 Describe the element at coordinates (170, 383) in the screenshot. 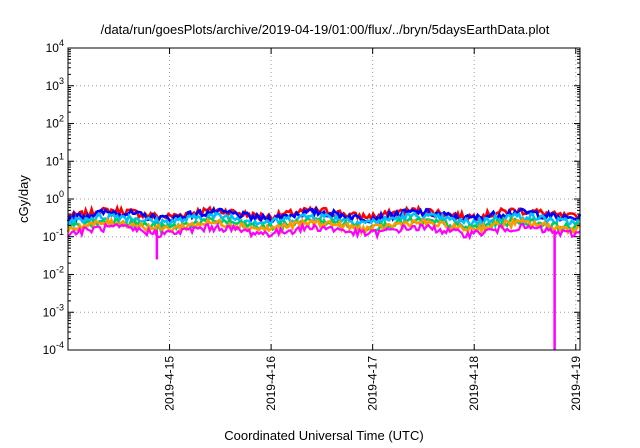

I see `x-tick-label: 2019-4-15` at that location.